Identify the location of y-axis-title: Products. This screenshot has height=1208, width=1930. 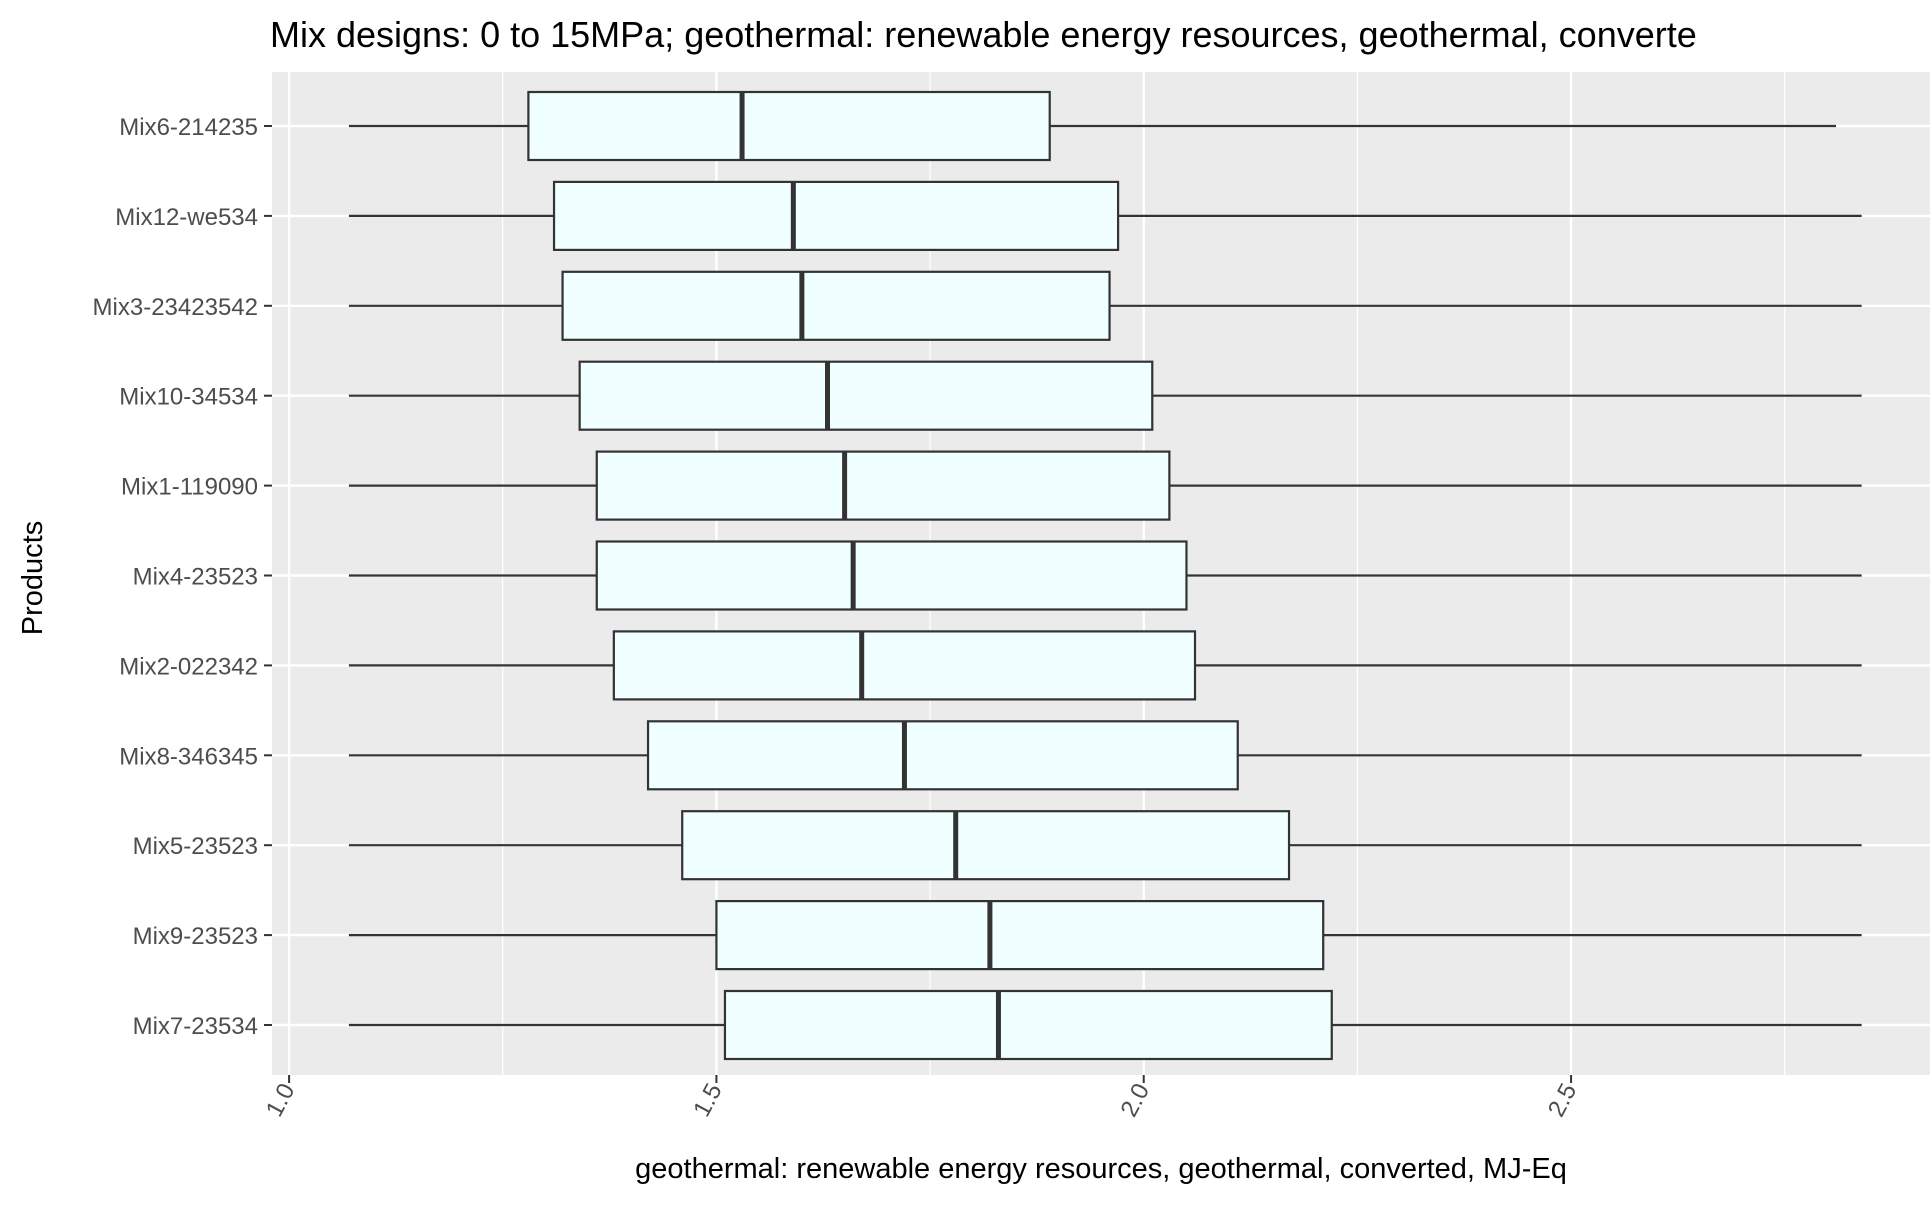
(33, 578).